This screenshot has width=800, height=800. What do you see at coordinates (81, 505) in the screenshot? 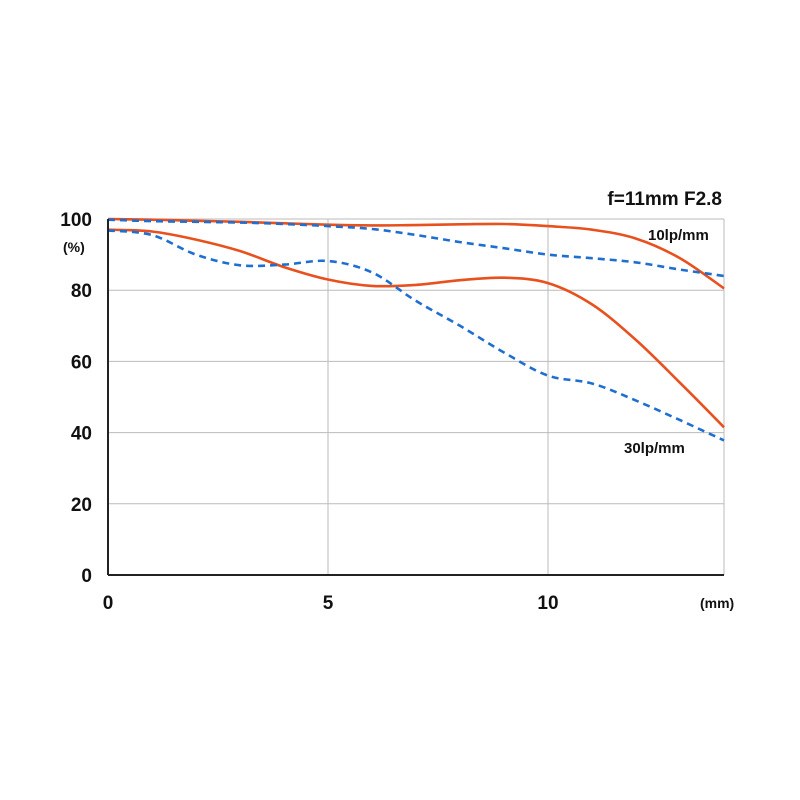
I see `y-tick-label: 20` at bounding box center [81, 505].